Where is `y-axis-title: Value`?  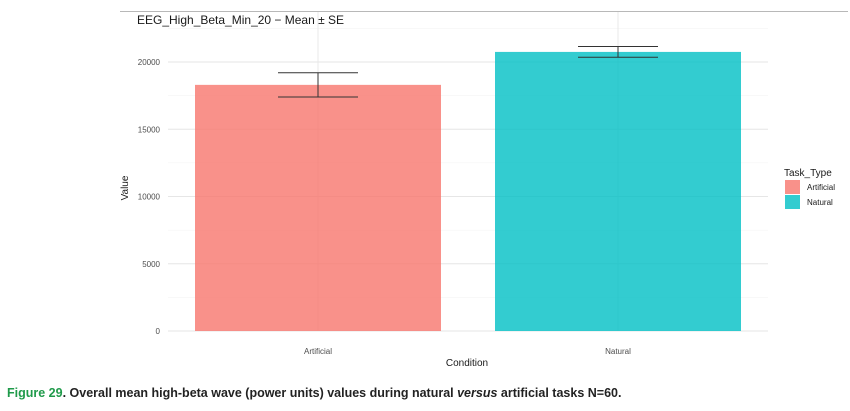 y-axis-title: Value is located at coordinates (125, 187).